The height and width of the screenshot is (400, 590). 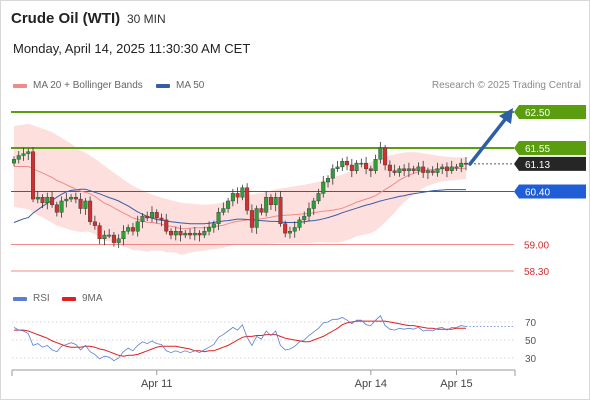 What do you see at coordinates (31, 298) in the screenshot?
I see `legend-rsi: RSI` at bounding box center [31, 298].